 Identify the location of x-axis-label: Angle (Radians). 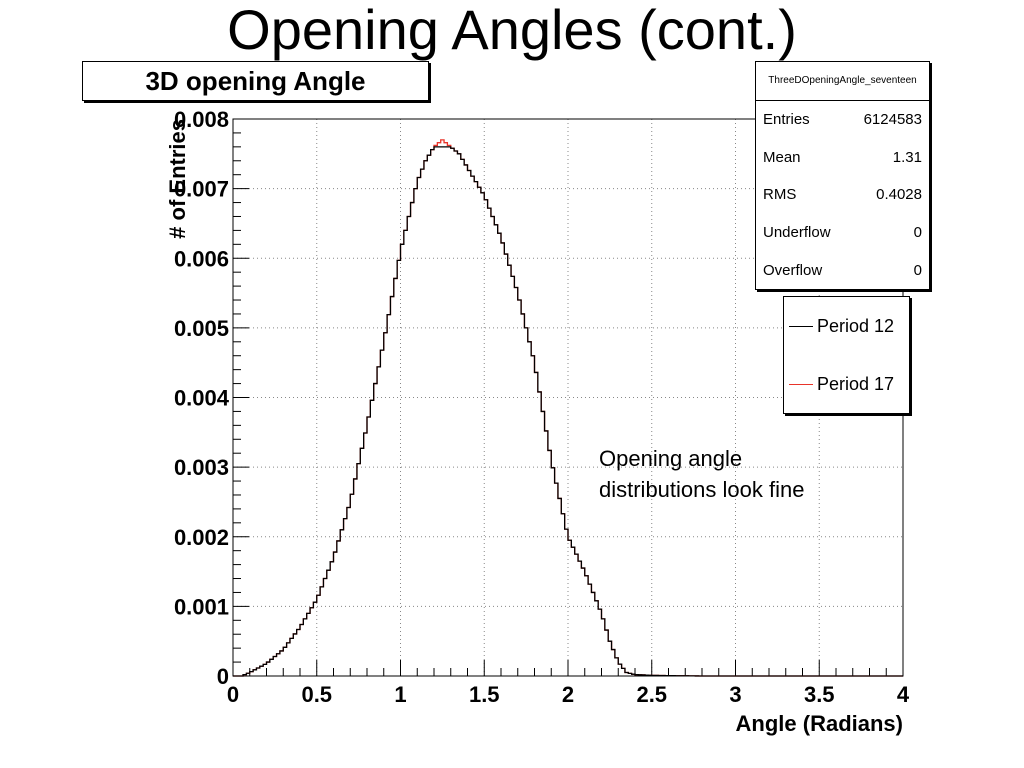
(819, 723).